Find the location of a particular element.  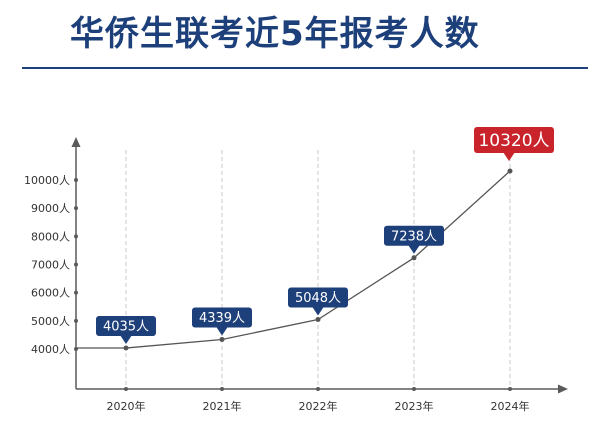

page-title: 华侨生联考近5年报考人数 is located at coordinates (275, 34).